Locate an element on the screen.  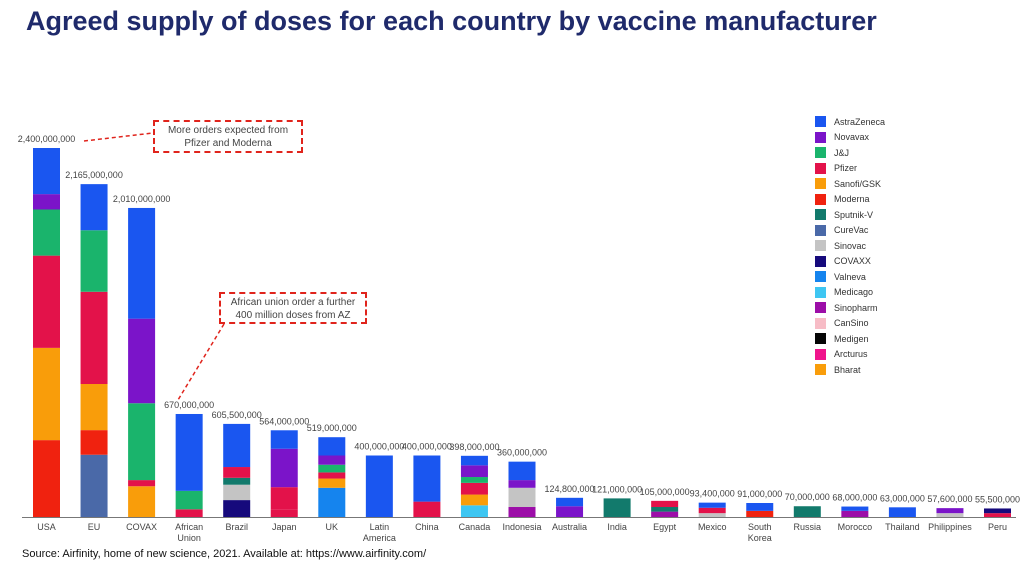
bar-segment-covax-sanofi-gsk is located at coordinates (142, 501).